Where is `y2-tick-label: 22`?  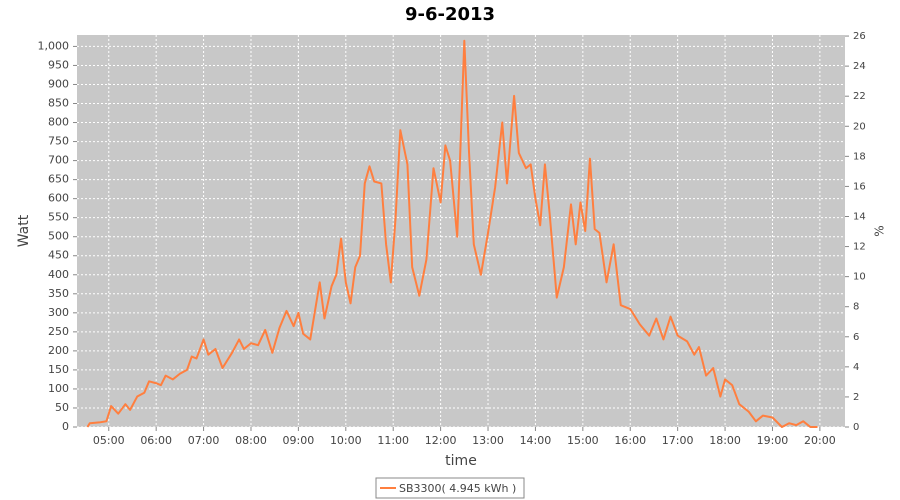
y2-tick-label: 22 is located at coordinates (859, 96).